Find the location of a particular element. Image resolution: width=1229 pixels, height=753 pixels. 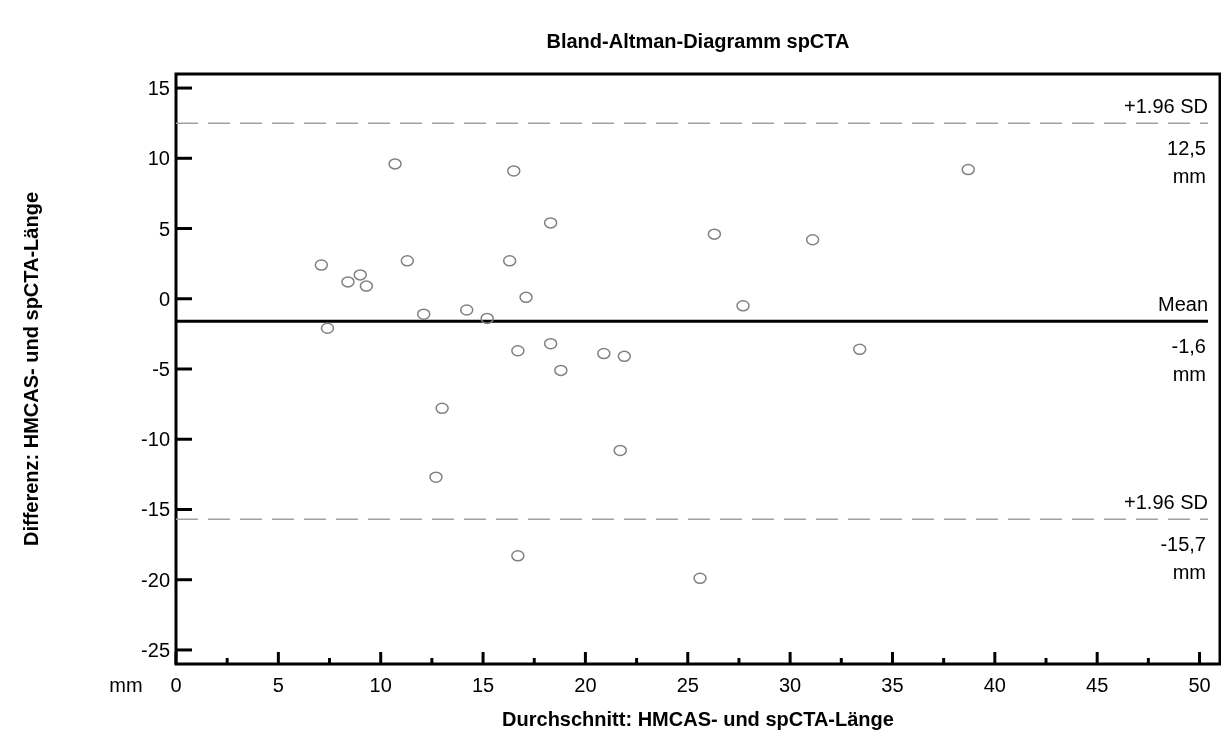

x-tick-label: 15 is located at coordinates (483, 685).